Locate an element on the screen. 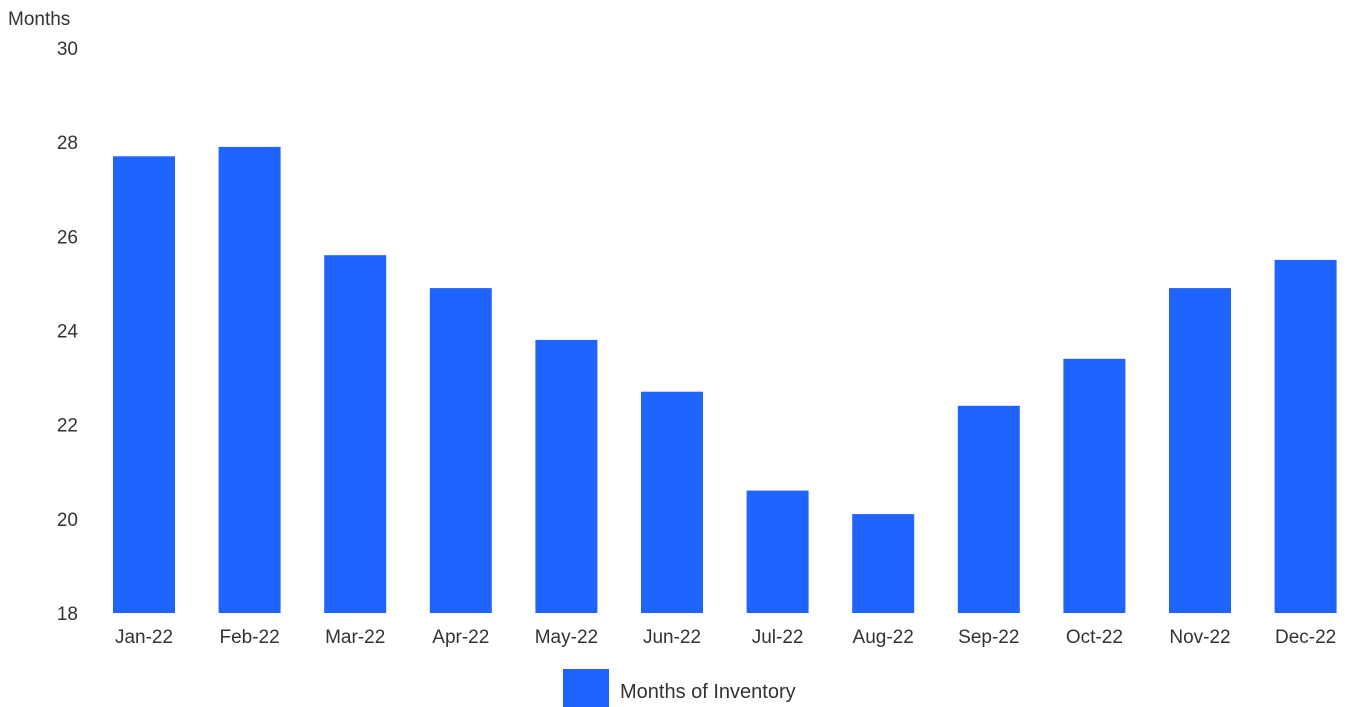  y-tick-label: 24 is located at coordinates (68, 332).